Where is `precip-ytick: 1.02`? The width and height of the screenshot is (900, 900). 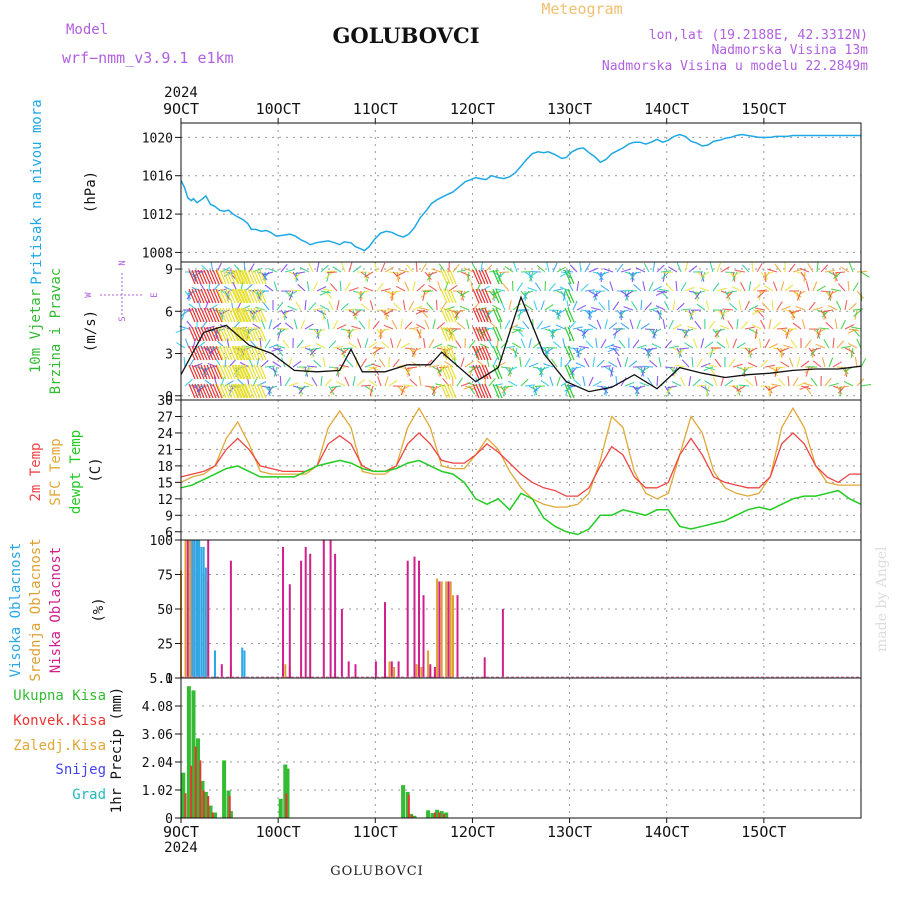
precip-ytick: 1.02 is located at coordinates (157, 791).